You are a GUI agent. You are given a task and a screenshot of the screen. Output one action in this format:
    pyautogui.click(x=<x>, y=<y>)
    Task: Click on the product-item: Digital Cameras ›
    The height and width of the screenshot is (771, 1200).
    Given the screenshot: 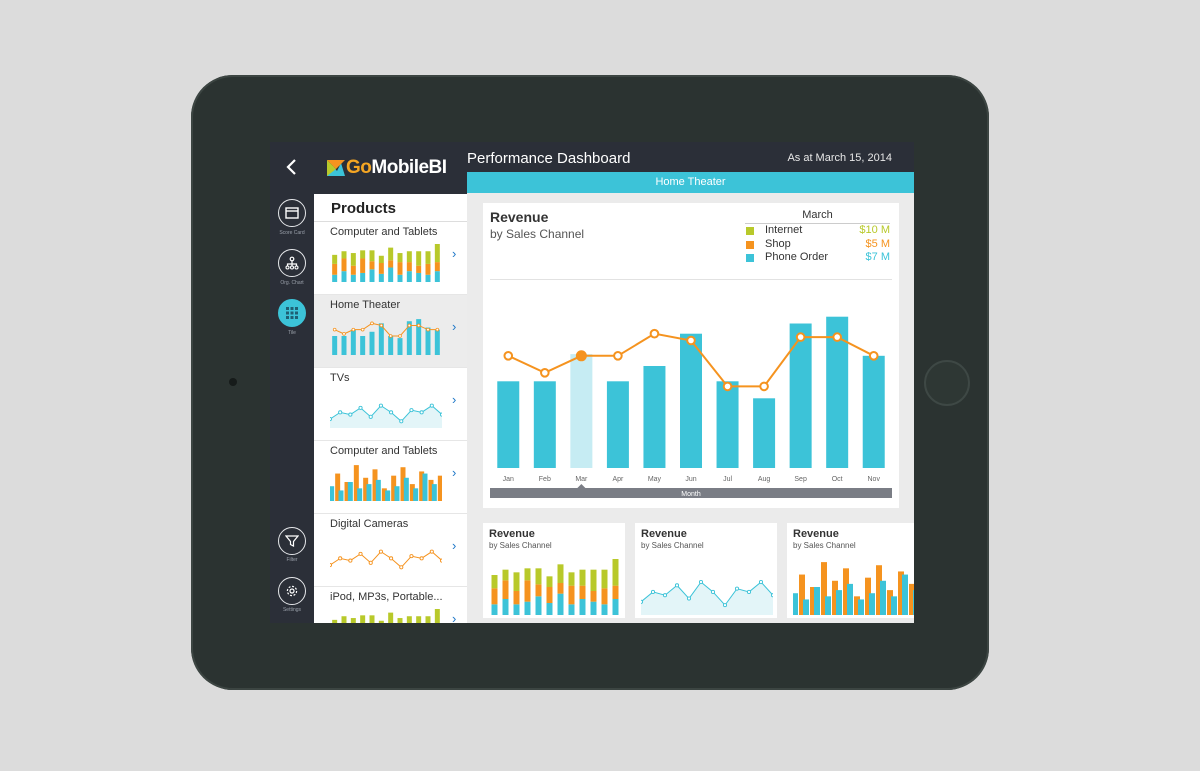 What is the action you would take?
    pyautogui.click(x=390, y=550)
    